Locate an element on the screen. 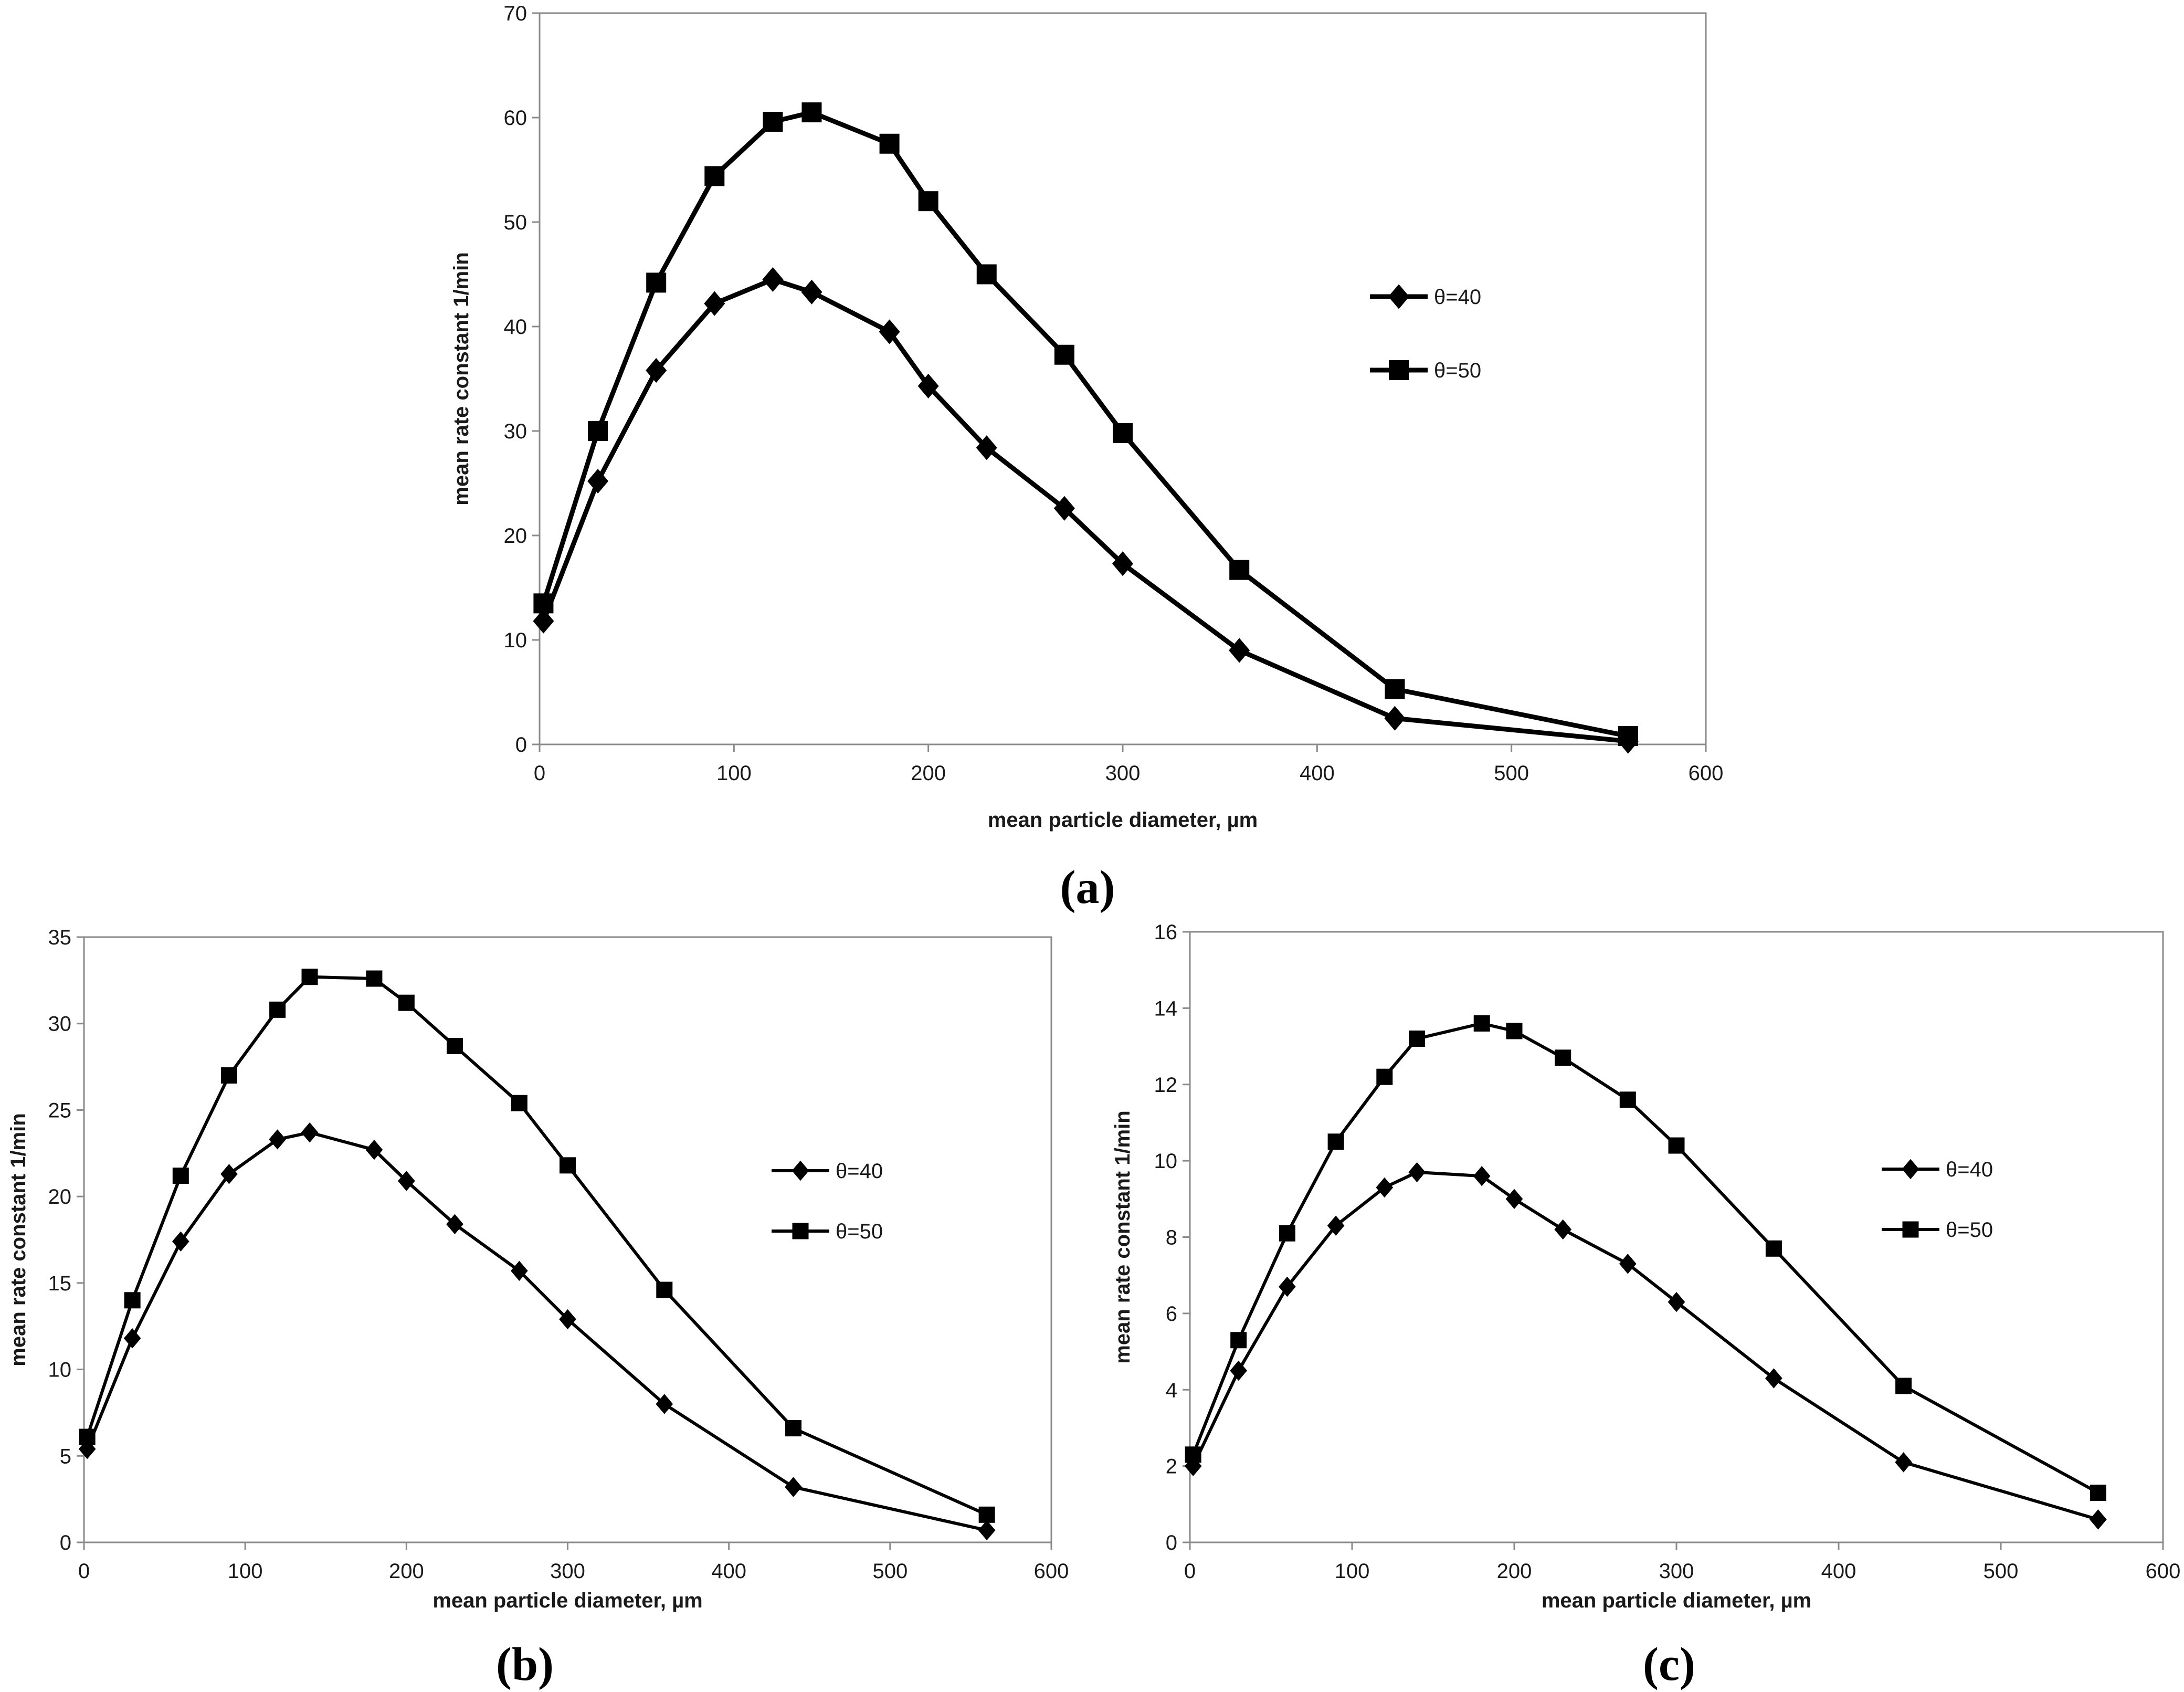 This screenshot has width=2184, height=1692. y-tick-label: 5 is located at coordinates (65, 1456).